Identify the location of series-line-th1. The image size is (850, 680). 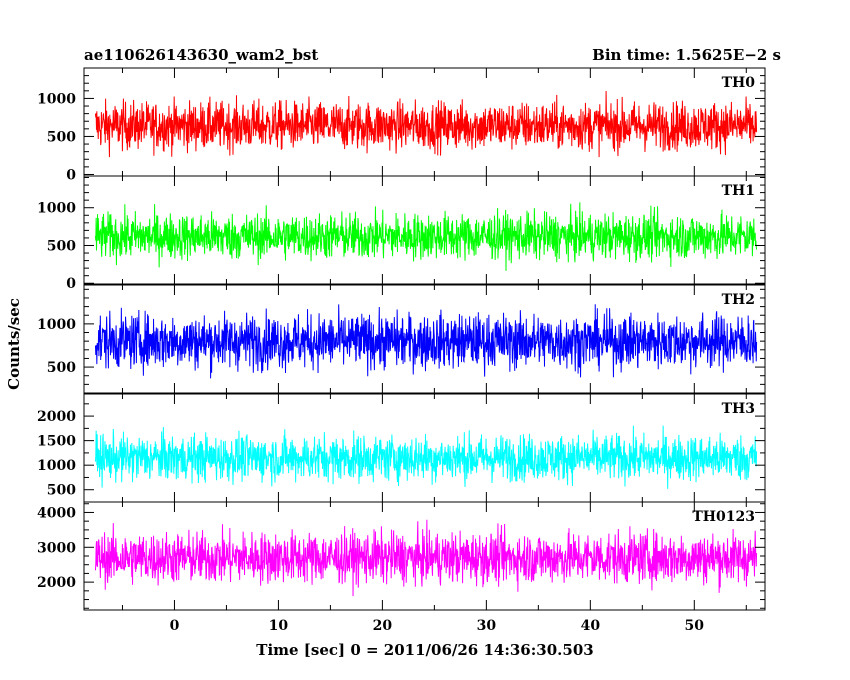
(426, 236).